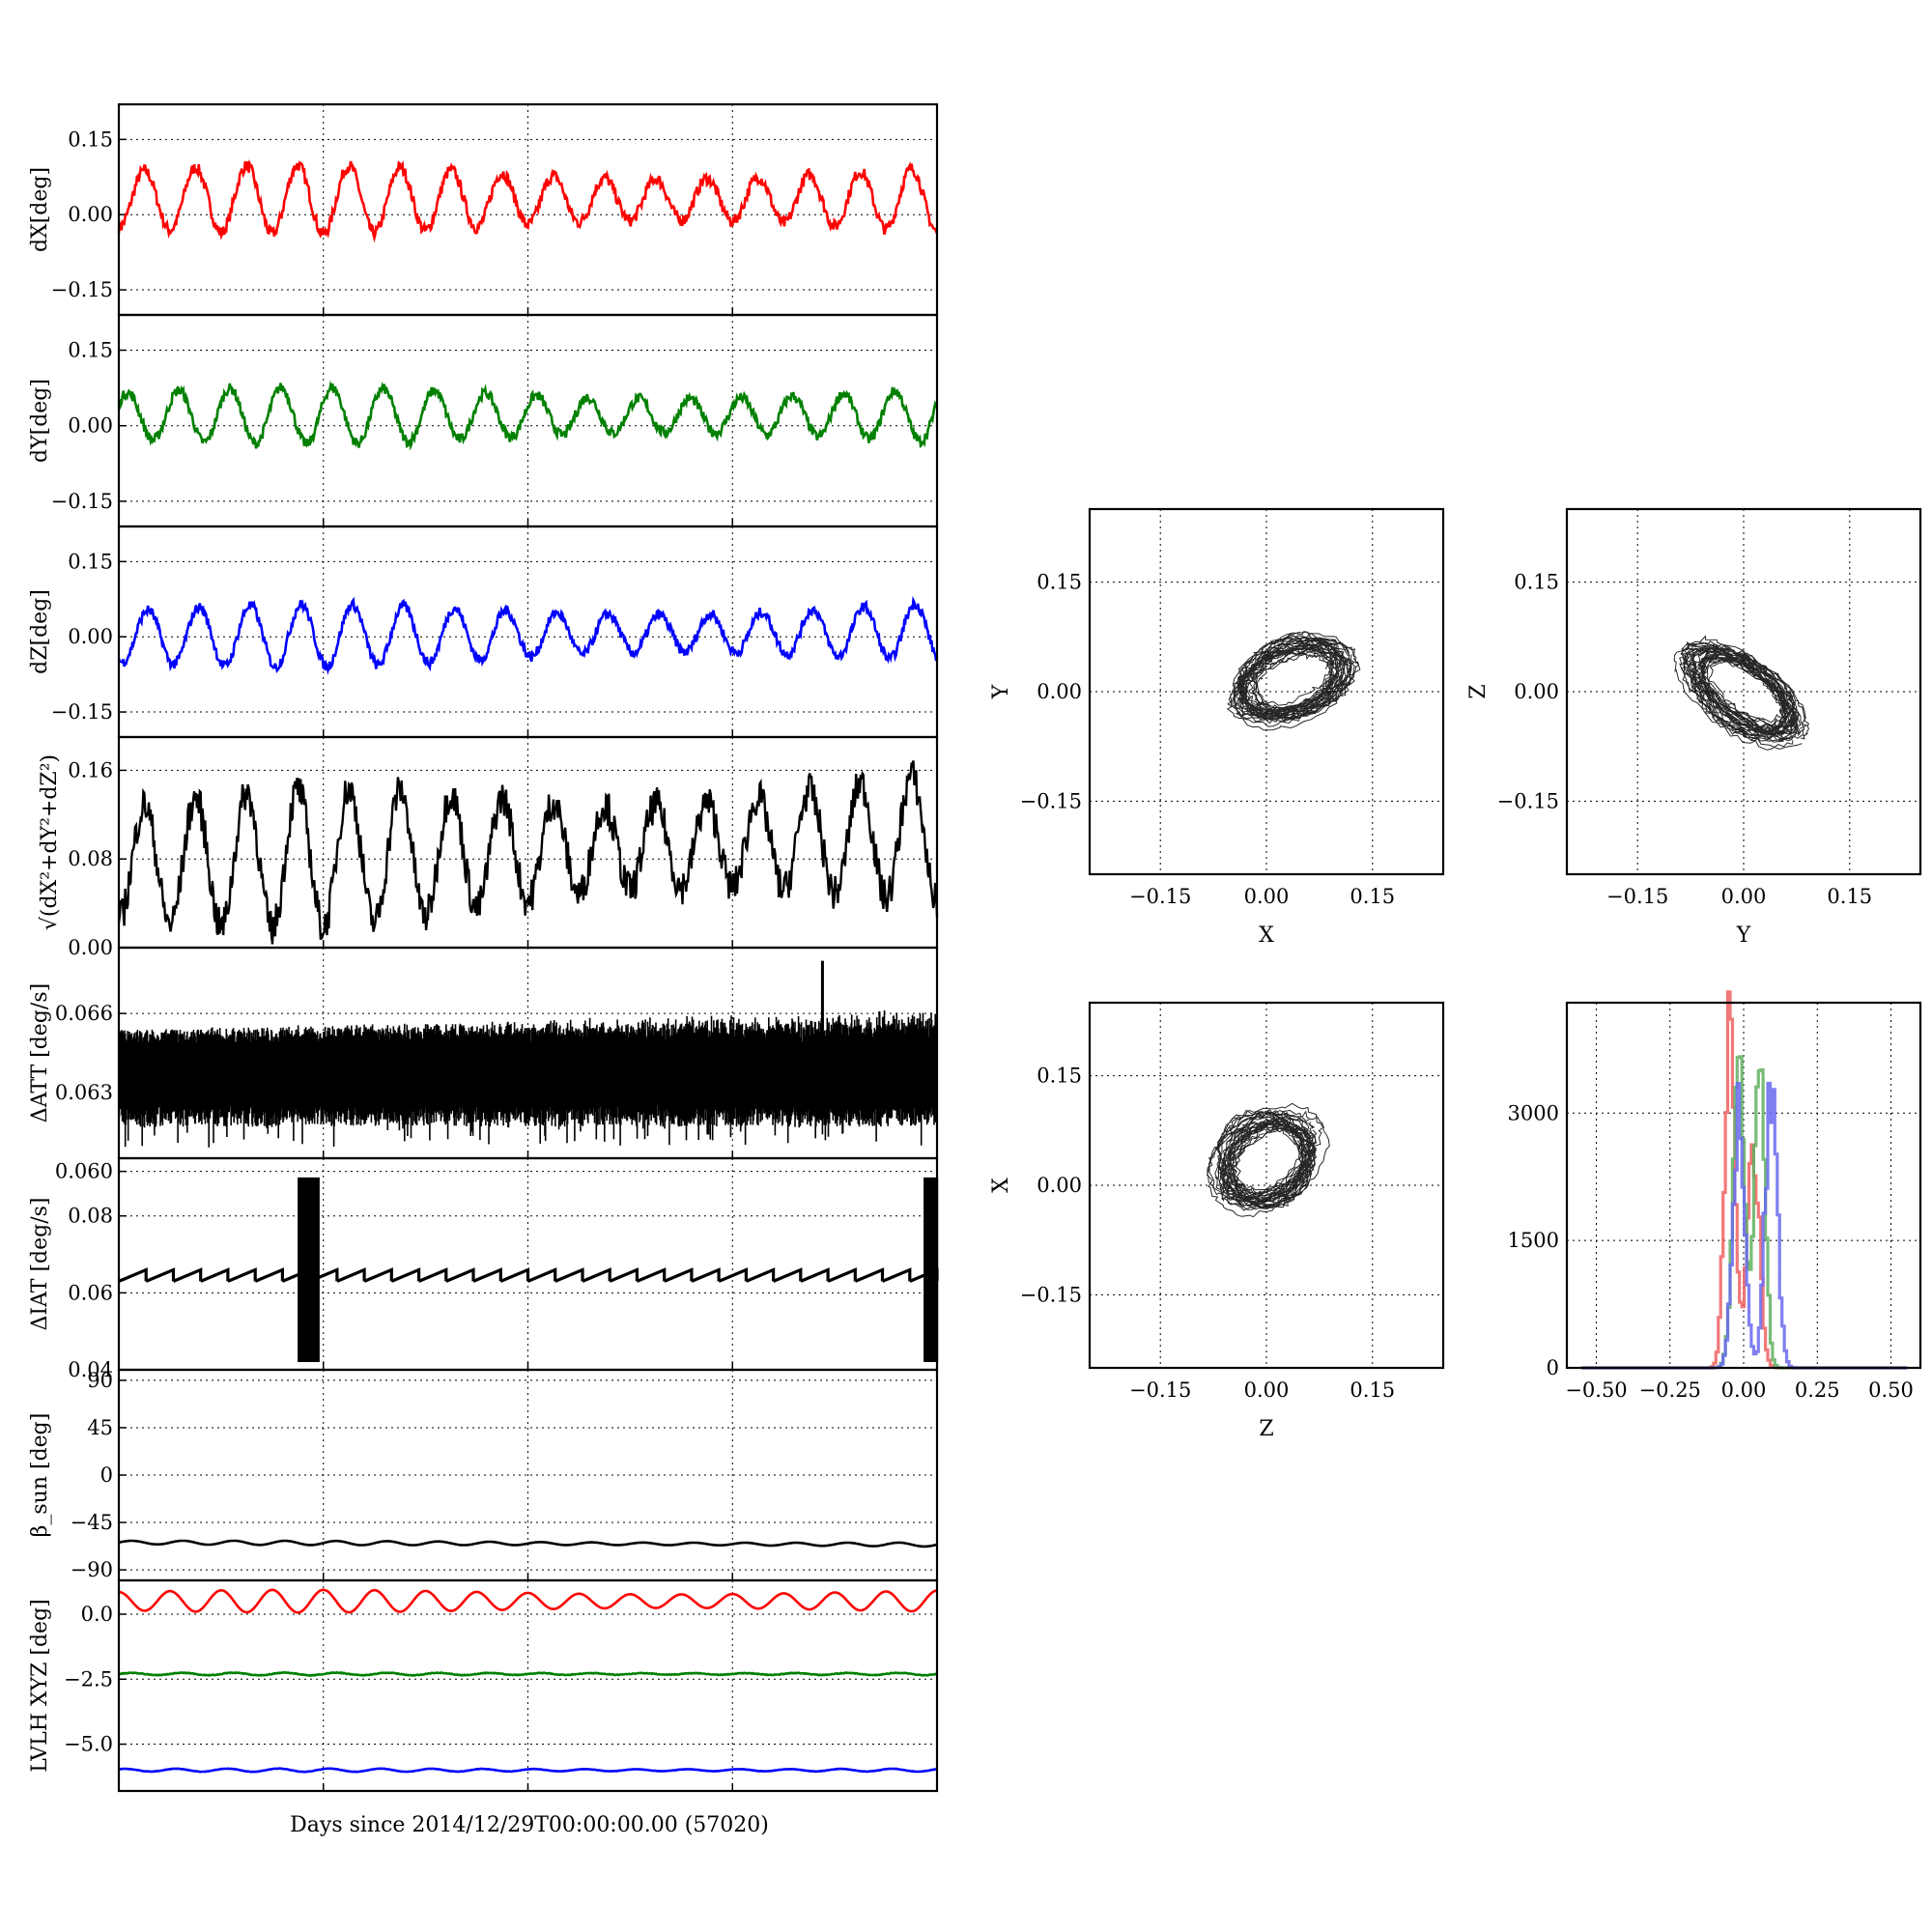 The height and width of the screenshot is (1932, 1932). Describe the element at coordinates (90, 139) in the screenshot. I see `dx-y-tick-label: 0.15` at that location.